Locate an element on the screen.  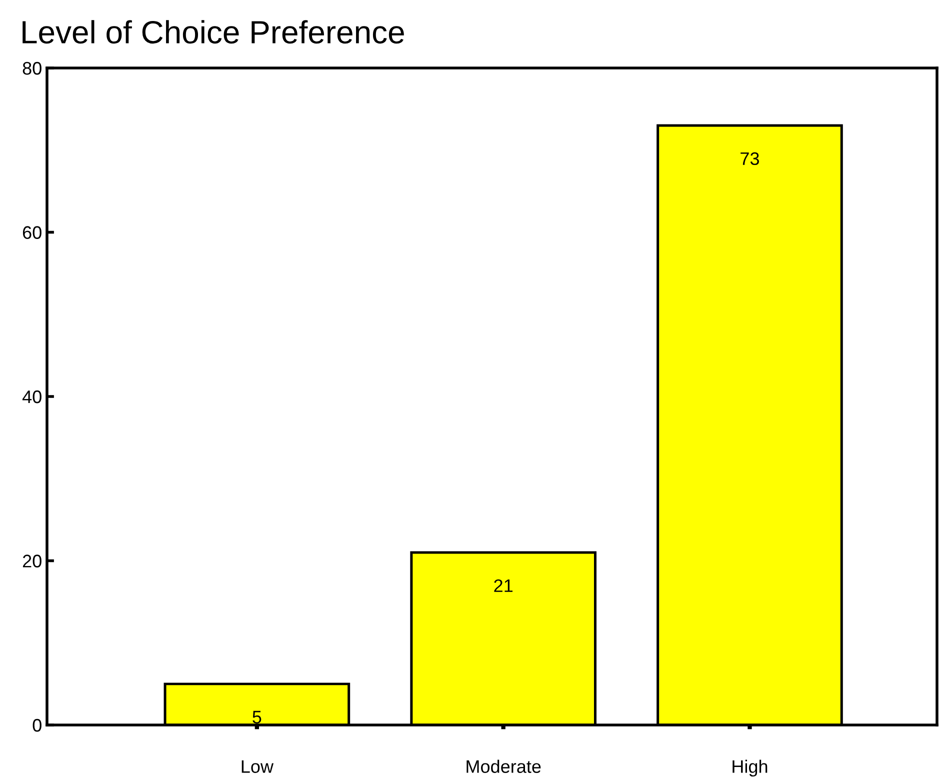
y-tick-label: 80 is located at coordinates (32, 68).